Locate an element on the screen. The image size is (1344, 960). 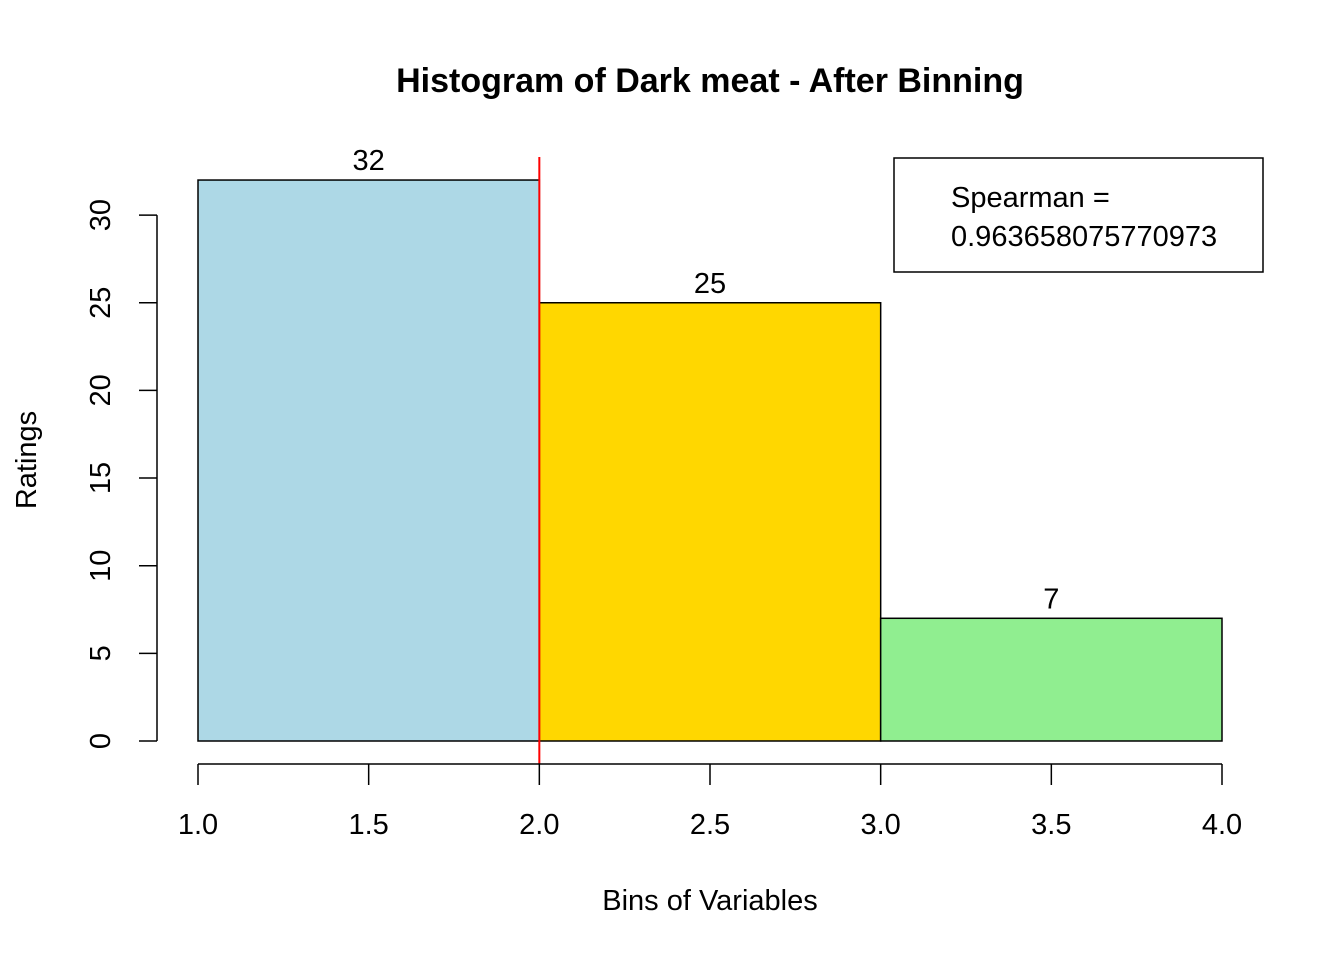
bar-value-label: 25 is located at coordinates (710, 284).